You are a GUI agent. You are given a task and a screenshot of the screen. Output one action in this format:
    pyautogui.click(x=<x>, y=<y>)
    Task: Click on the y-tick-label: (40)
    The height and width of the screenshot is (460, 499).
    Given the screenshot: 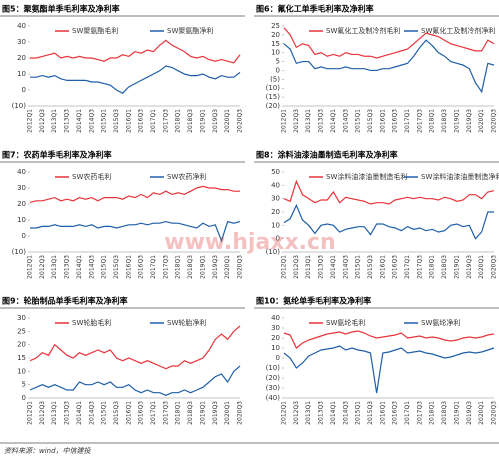 What is the action you would take?
    pyautogui.click(x=273, y=398)
    